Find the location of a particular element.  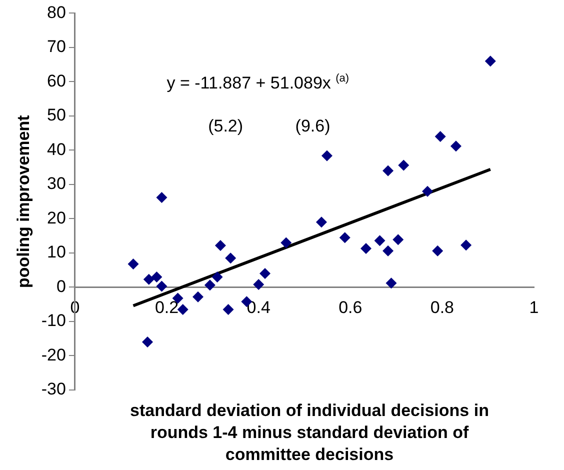

y-tick-label: 60 is located at coordinates (56, 80).